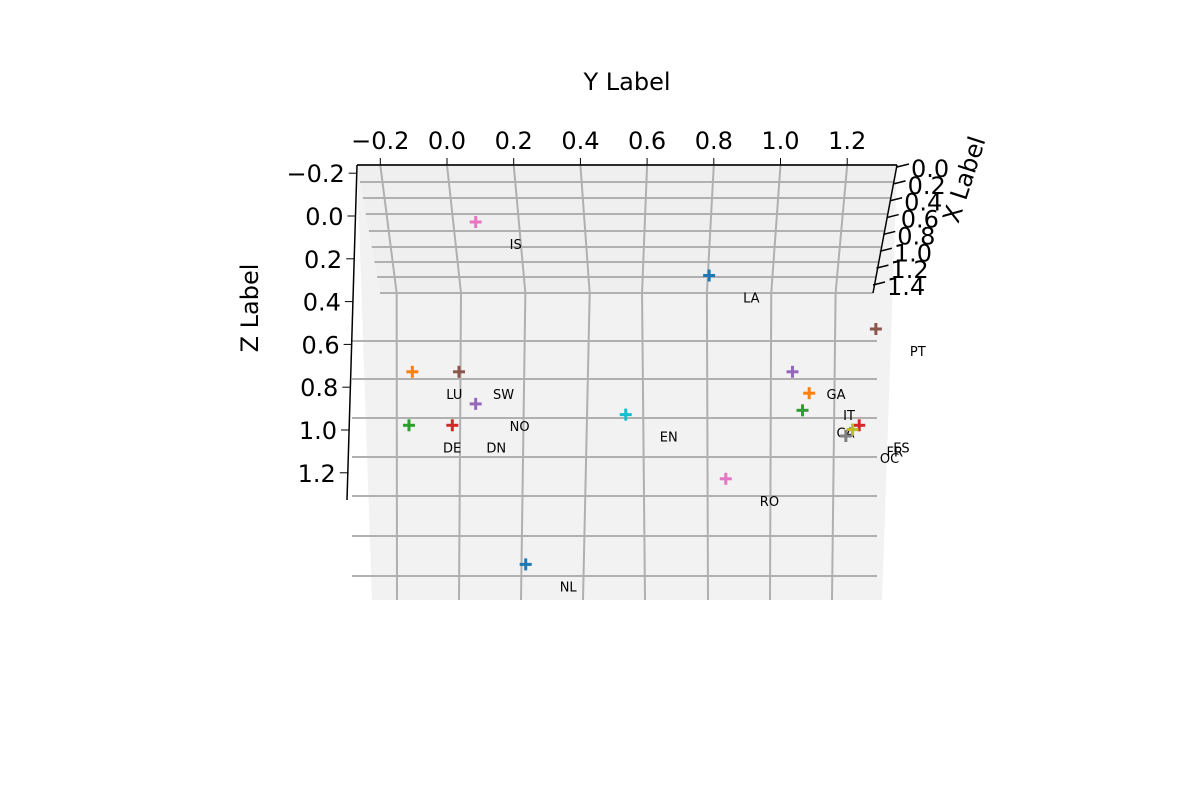  I want to click on y-axis-label: Y Label, so click(626, 82).